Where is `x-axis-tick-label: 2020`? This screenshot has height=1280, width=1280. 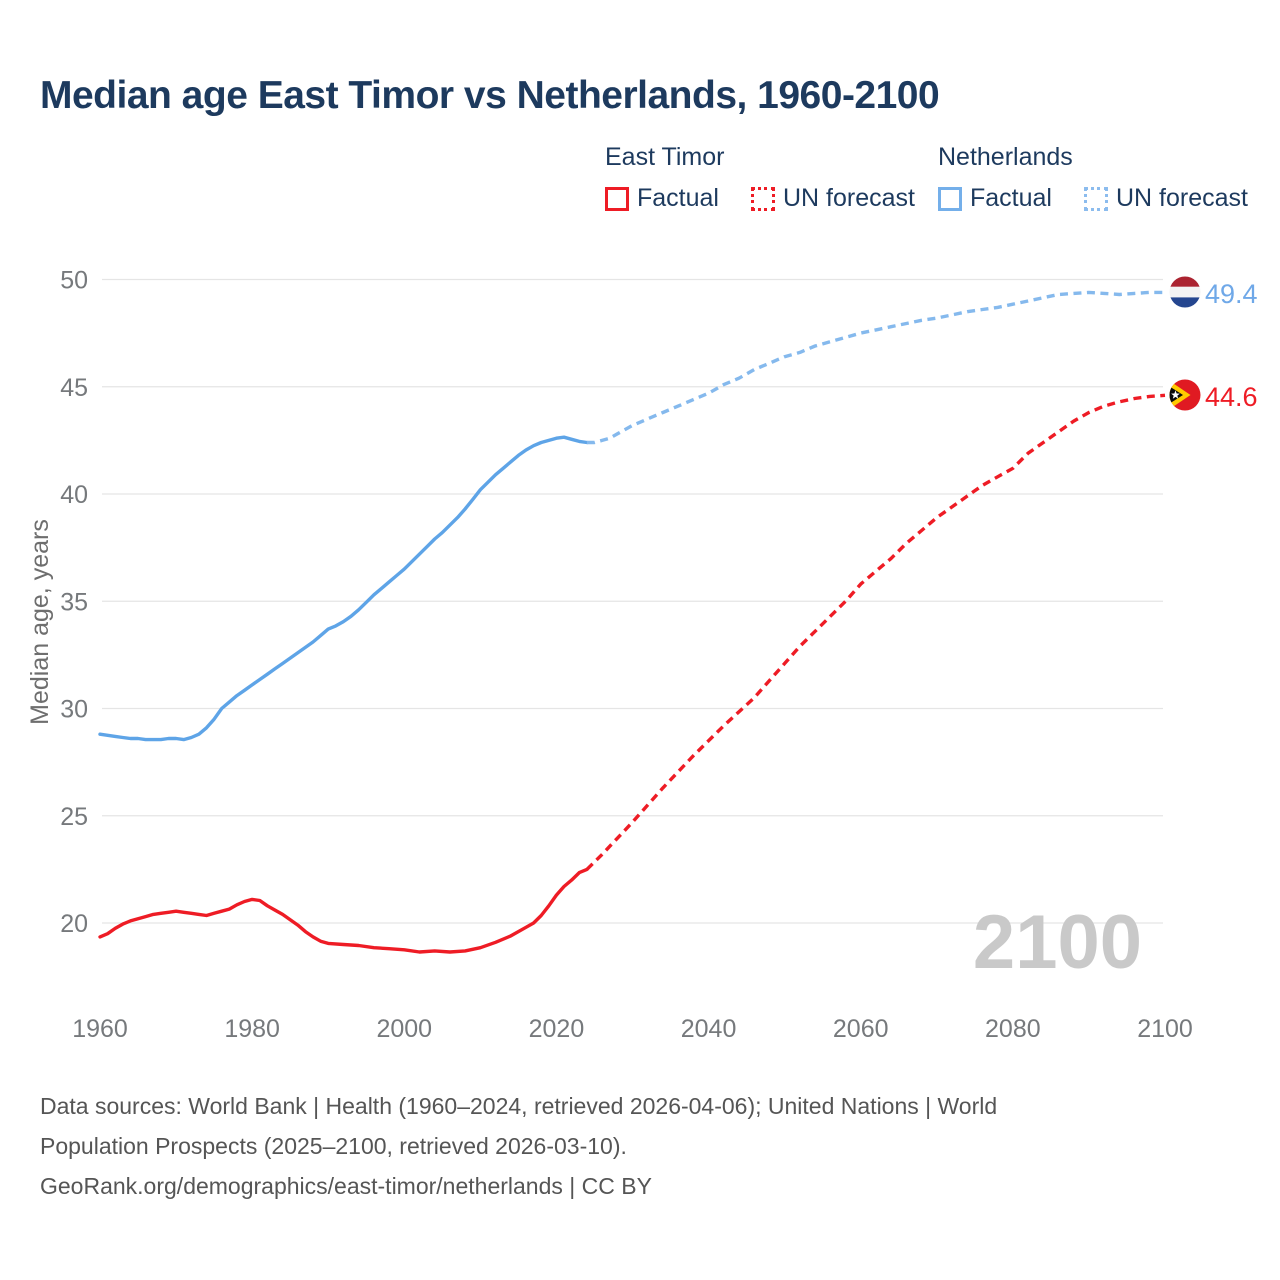
x-axis-tick-label: 2020 is located at coordinates (557, 1029).